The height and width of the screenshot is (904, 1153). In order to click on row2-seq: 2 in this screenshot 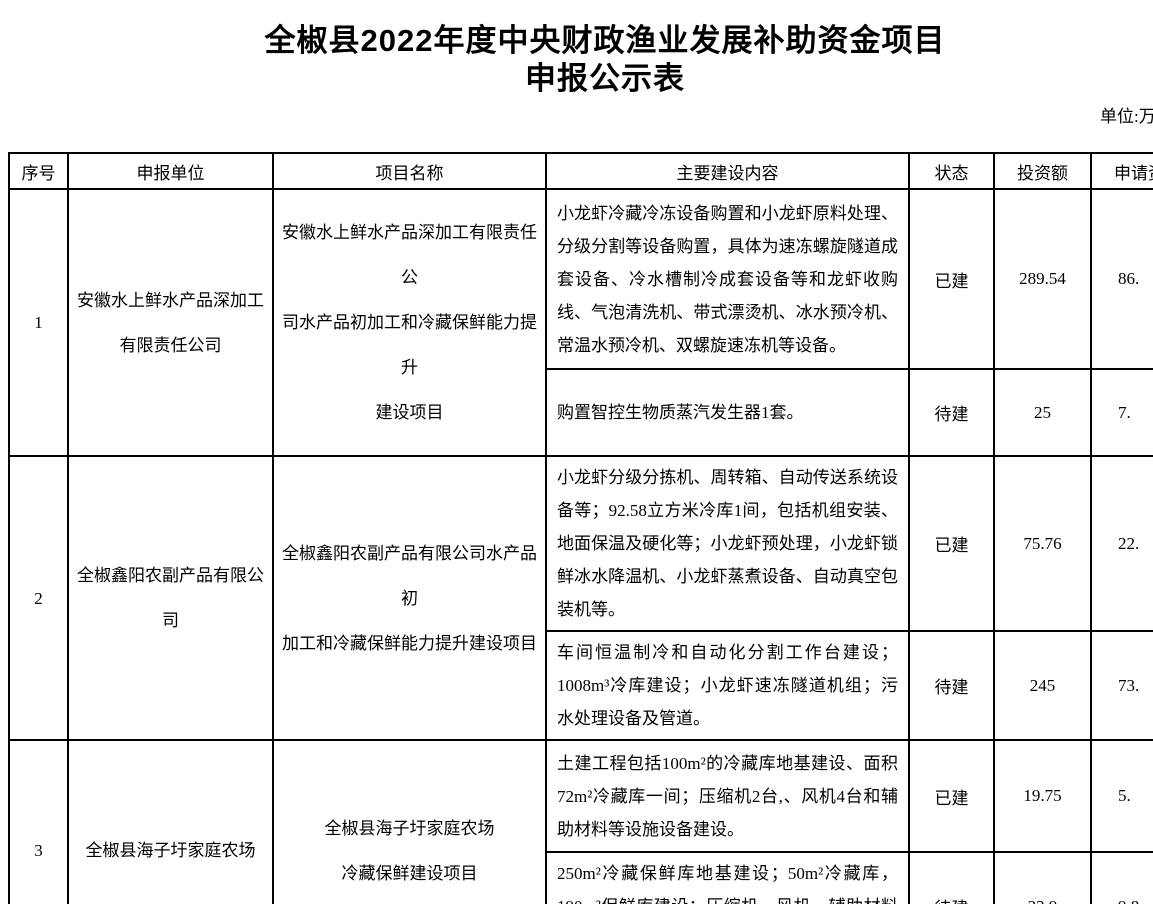, I will do `click(38, 598)`.